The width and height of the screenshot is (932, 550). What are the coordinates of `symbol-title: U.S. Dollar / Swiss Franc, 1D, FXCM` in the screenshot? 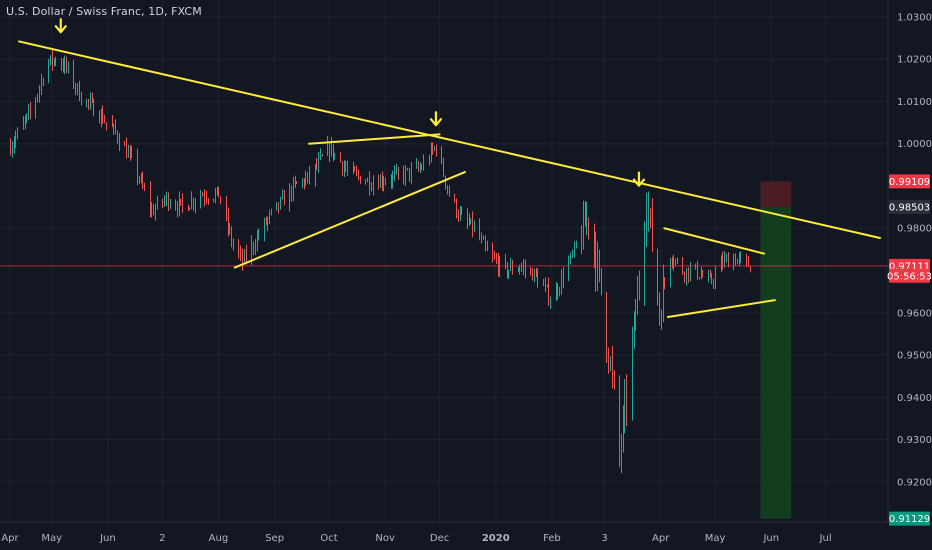 It's located at (104, 11).